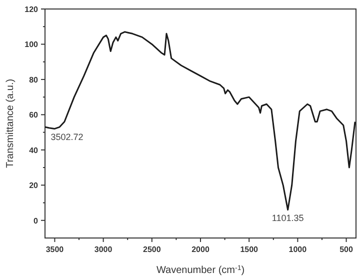 The width and height of the screenshot is (361, 277). I want to click on y-tick-label: 20, so click(34, 185).